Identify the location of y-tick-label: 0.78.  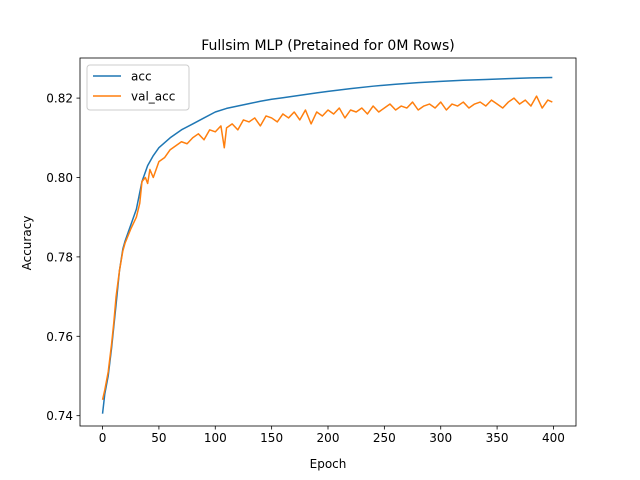
(59, 257).